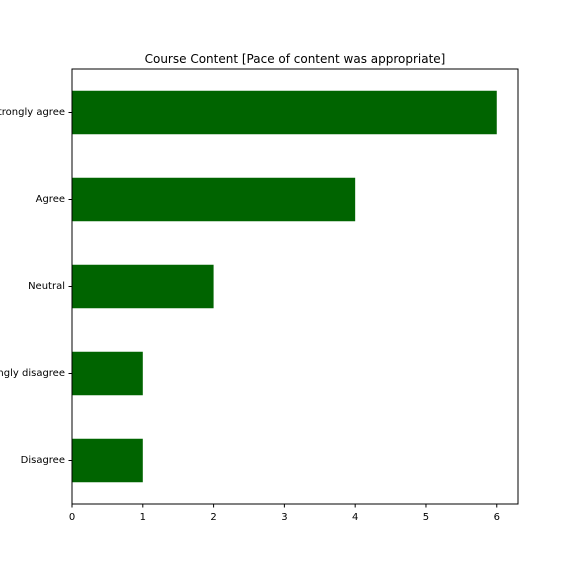 The height and width of the screenshot is (576, 576). I want to click on x-tick-label: 1, so click(143, 517).